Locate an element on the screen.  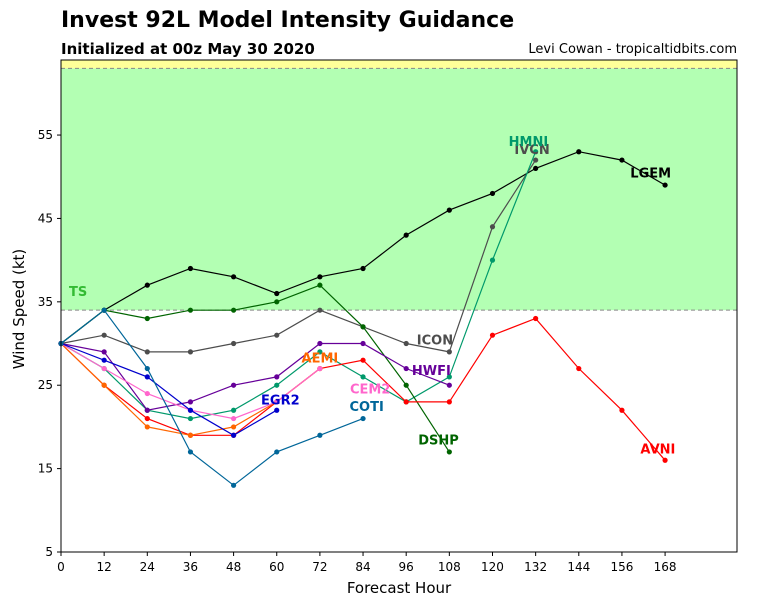
x-tick-label: 84 is located at coordinates (362, 567).